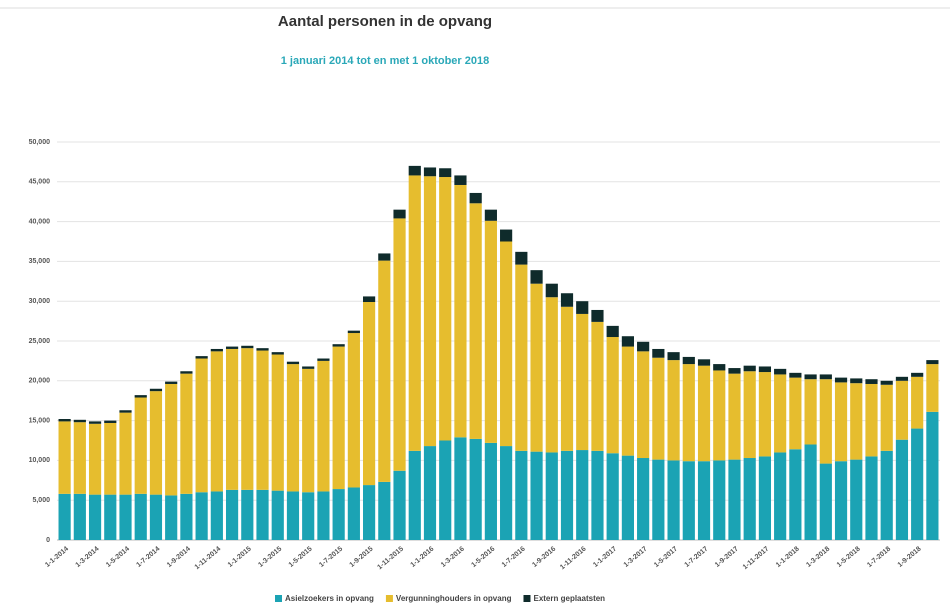 The height and width of the screenshot is (613, 950). Describe the element at coordinates (179, 557) in the screenshot. I see `x-tick-label: 1-9-2014` at that location.